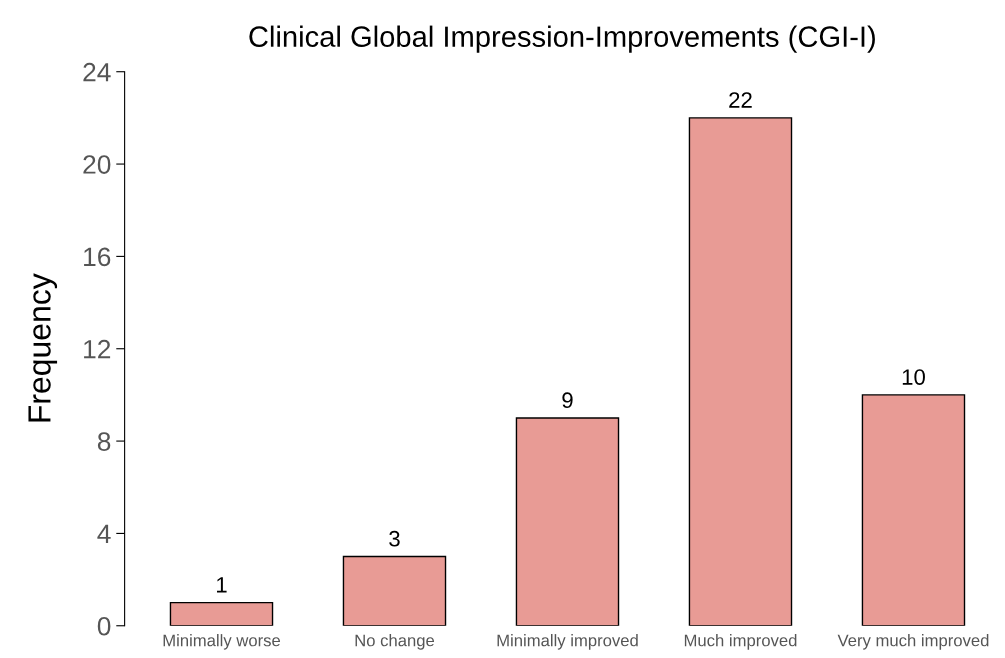  I want to click on y-tick-label: 0, so click(104, 626).